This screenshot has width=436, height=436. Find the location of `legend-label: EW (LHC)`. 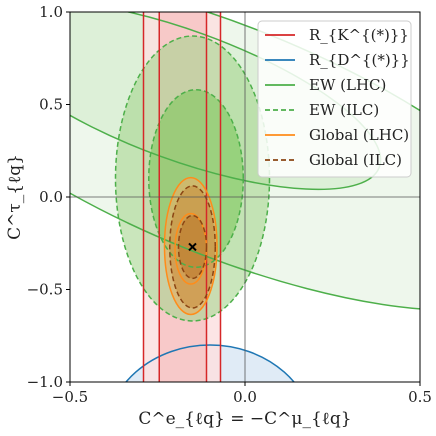

legend-label: EW (LHC) is located at coordinates (347, 85).